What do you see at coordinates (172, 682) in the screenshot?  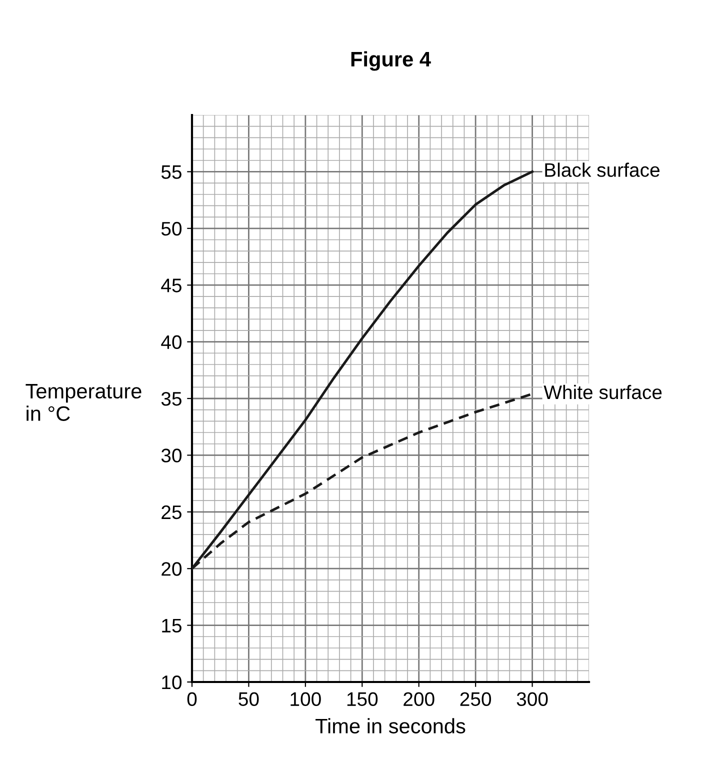 I see `y-tick-label: 10` at bounding box center [172, 682].